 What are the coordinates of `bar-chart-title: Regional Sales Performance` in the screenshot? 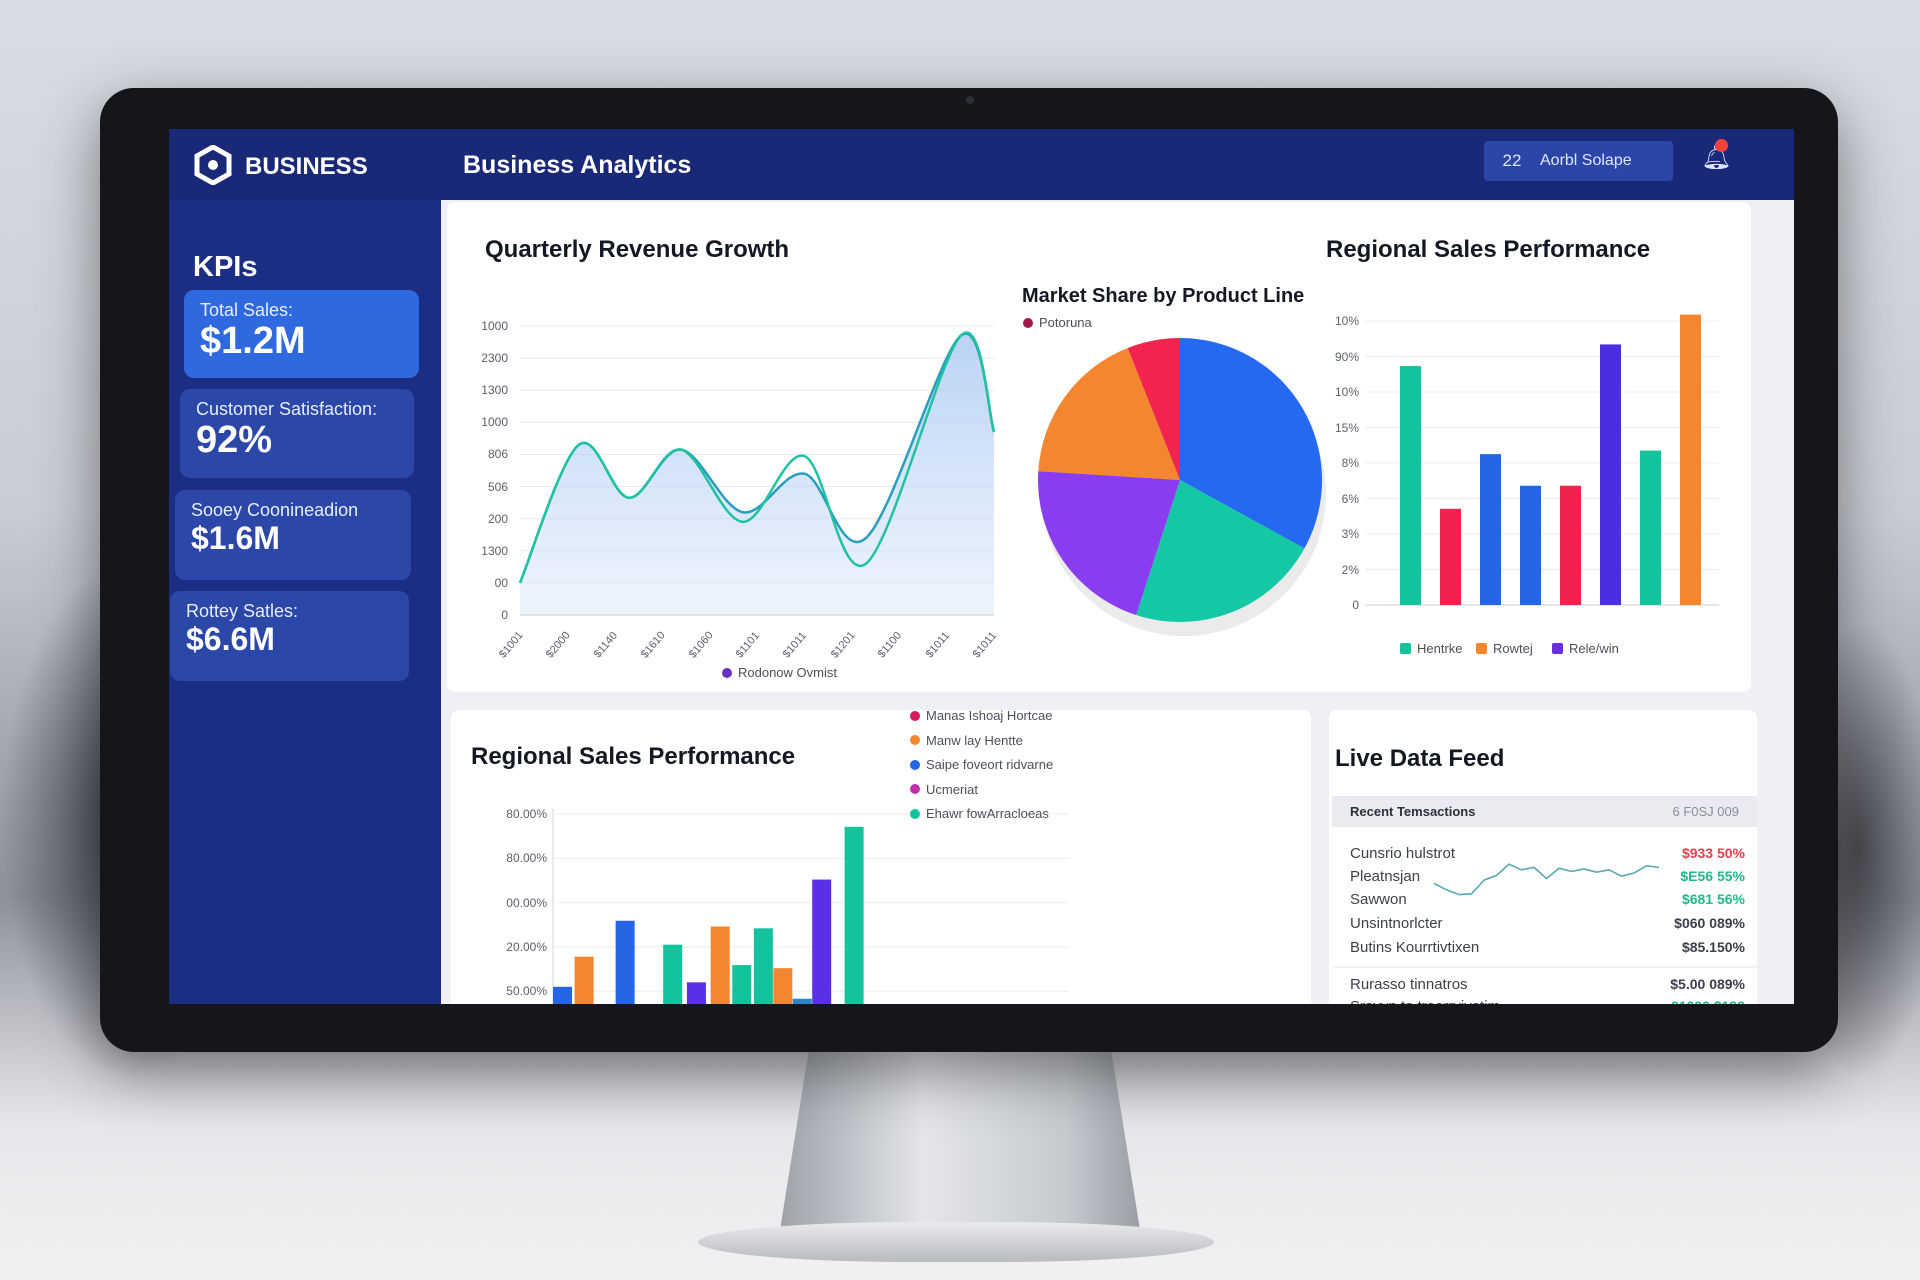 It's located at (1488, 249).